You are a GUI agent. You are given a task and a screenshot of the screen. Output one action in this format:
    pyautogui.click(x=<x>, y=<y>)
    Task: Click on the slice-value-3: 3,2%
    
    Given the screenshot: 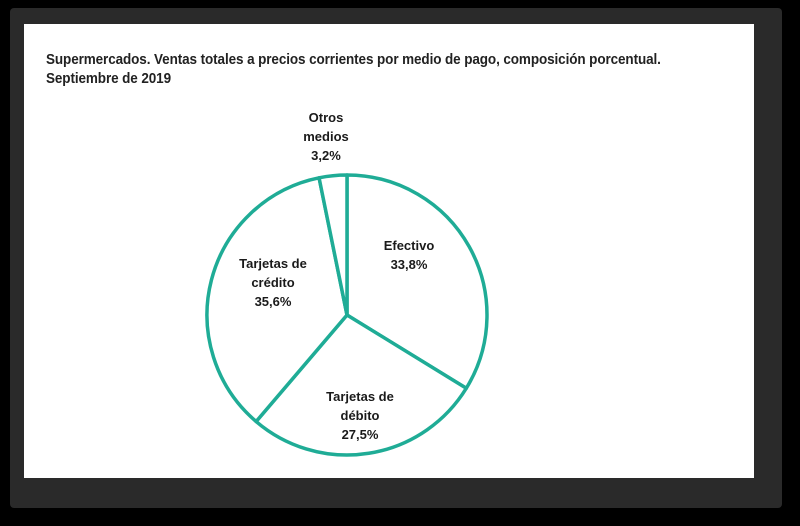 What is the action you would take?
    pyautogui.click(x=326, y=155)
    